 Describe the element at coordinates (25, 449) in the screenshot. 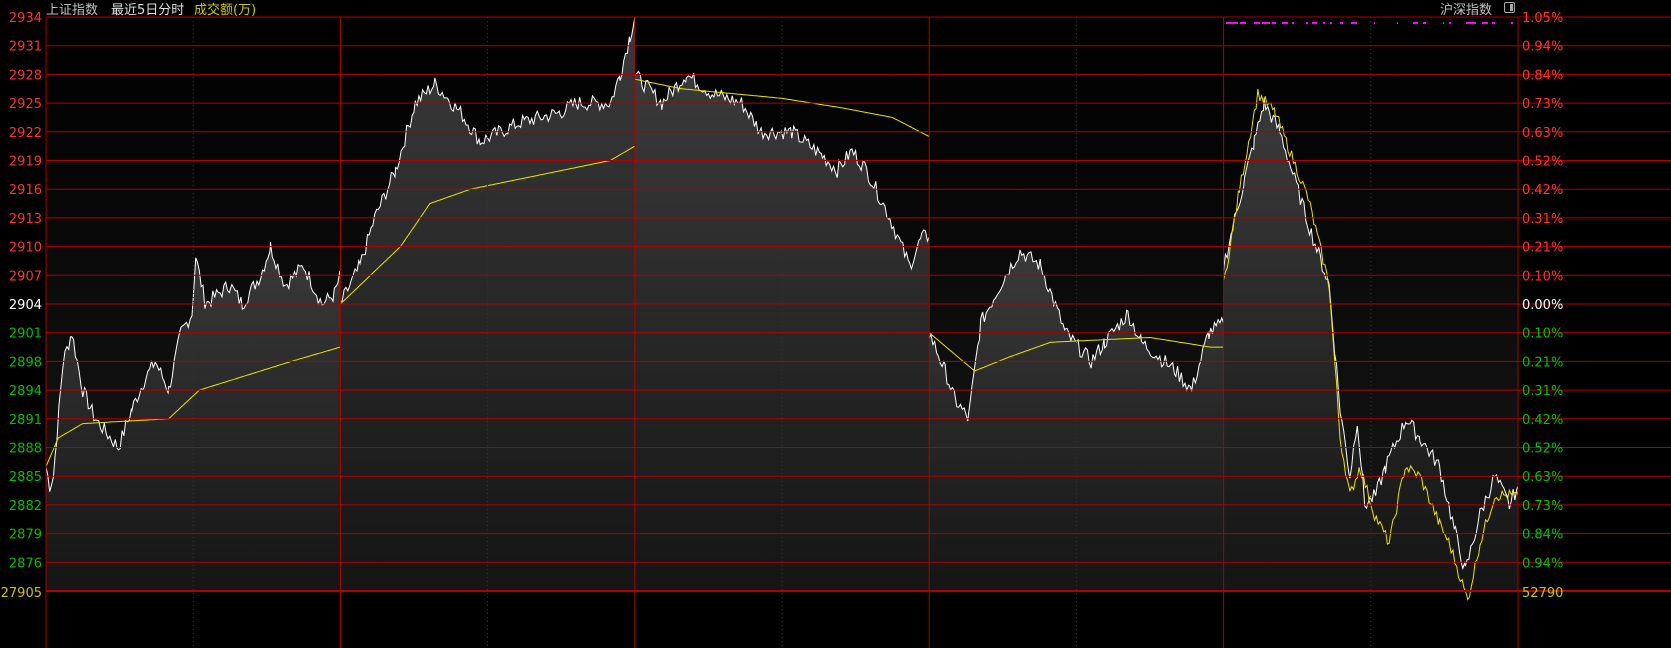

I see `y-tick-left: 2888` at that location.